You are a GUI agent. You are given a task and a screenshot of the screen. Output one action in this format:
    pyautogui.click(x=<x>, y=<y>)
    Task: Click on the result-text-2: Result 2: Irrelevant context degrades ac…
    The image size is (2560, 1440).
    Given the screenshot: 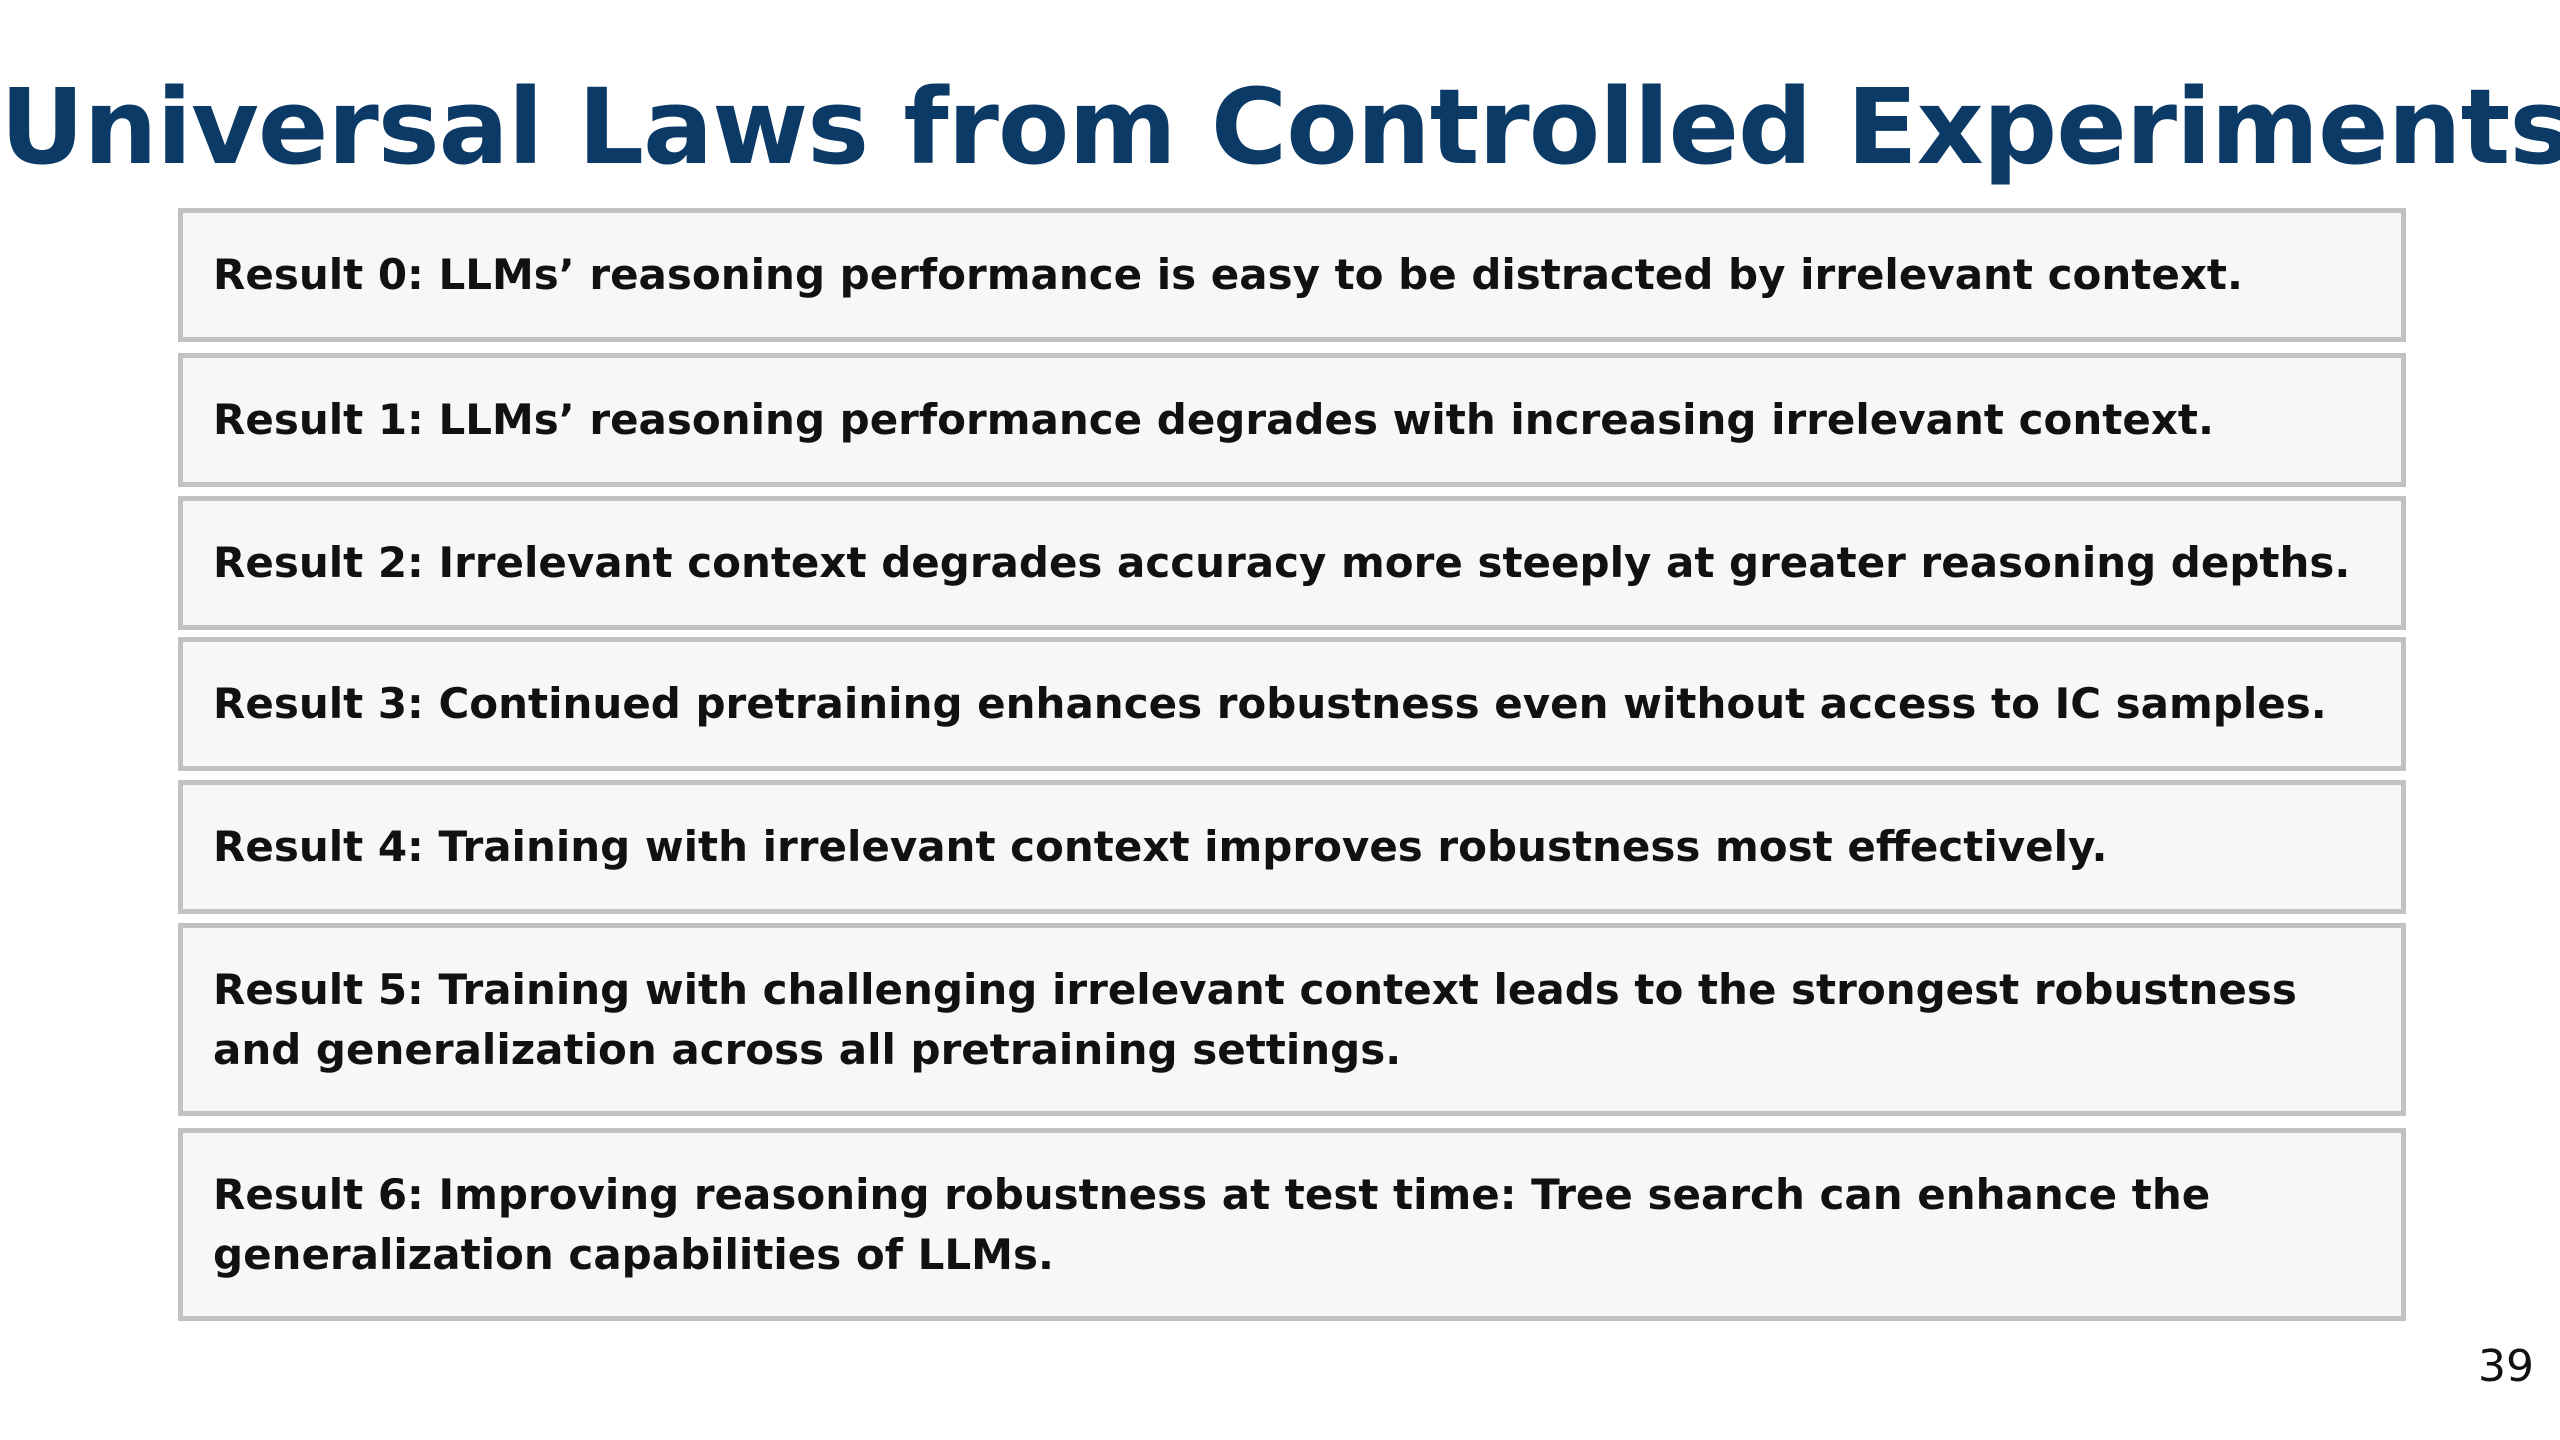 What is the action you would take?
    pyautogui.click(x=1282, y=562)
    